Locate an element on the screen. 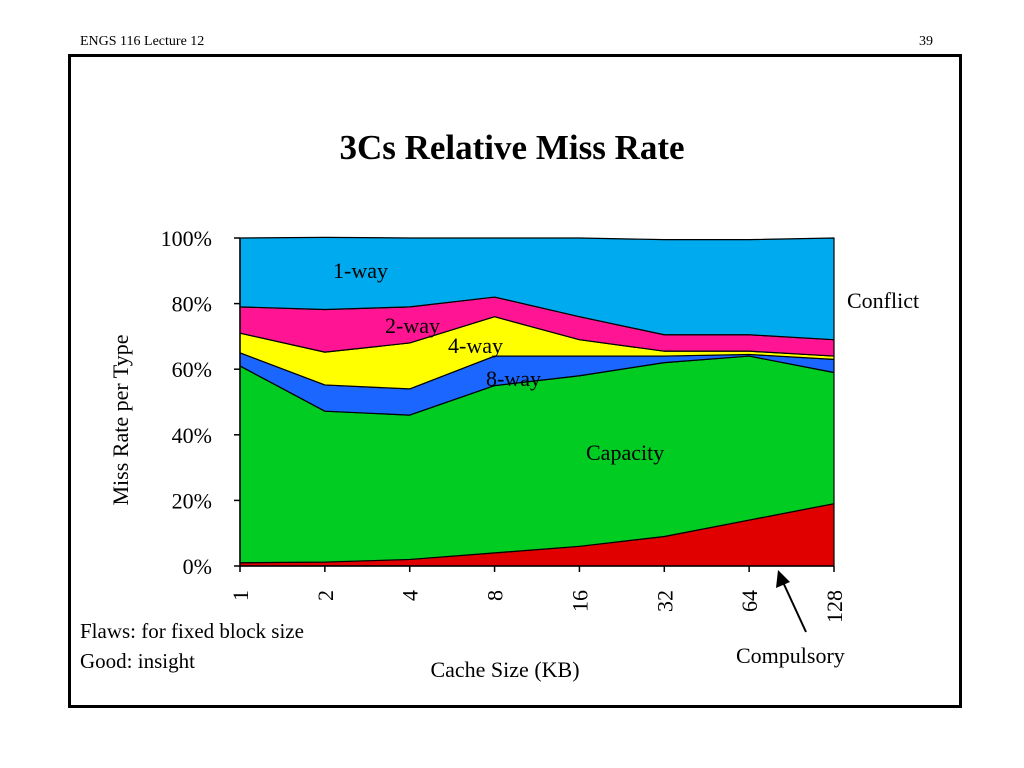  series-label-1-way: 1-way is located at coordinates (360, 270).